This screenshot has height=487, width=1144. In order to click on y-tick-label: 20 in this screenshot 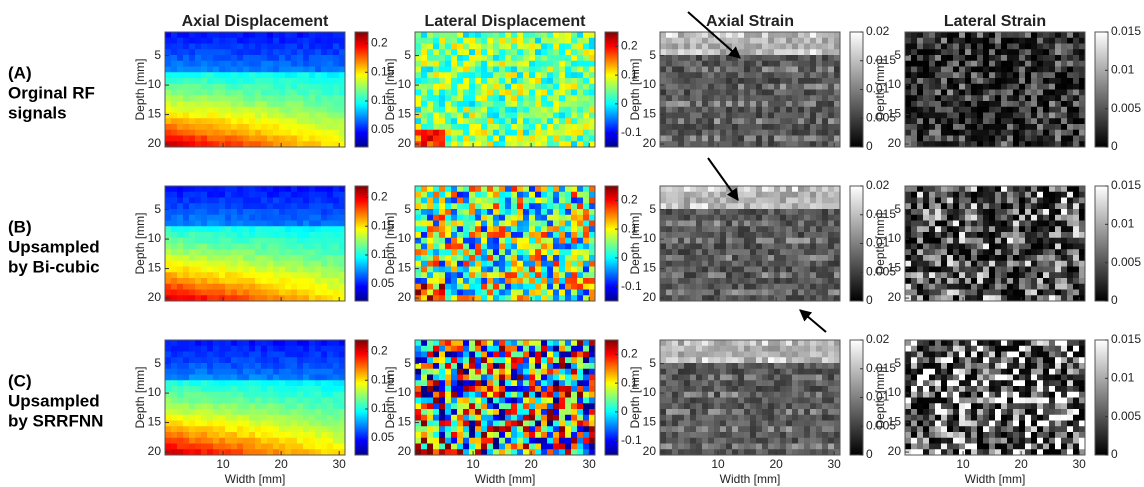, I will do `click(405, 143)`.